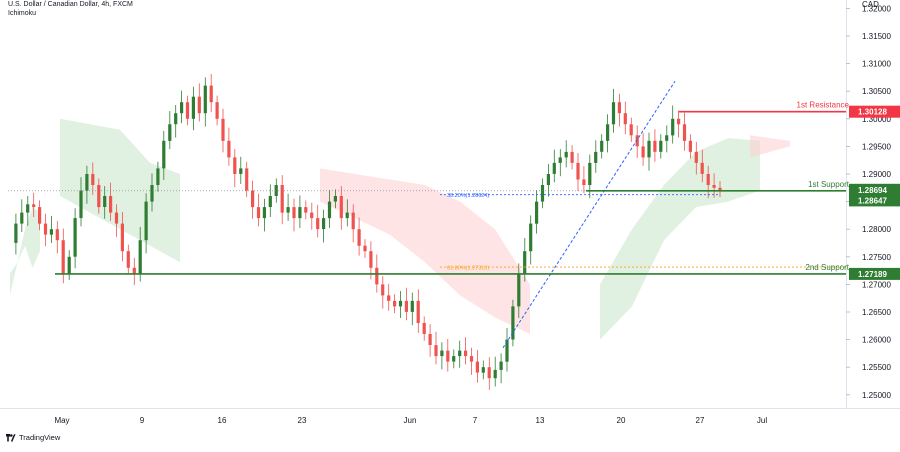 Image resolution: width=900 pixels, height=452 pixels. I want to click on indicator-label: Ichimoku, so click(22, 13).